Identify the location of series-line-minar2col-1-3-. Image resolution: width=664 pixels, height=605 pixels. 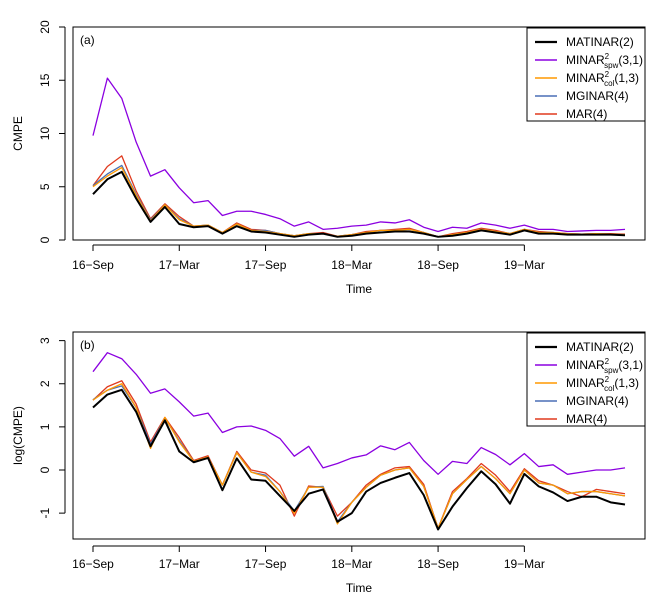
(359, 202).